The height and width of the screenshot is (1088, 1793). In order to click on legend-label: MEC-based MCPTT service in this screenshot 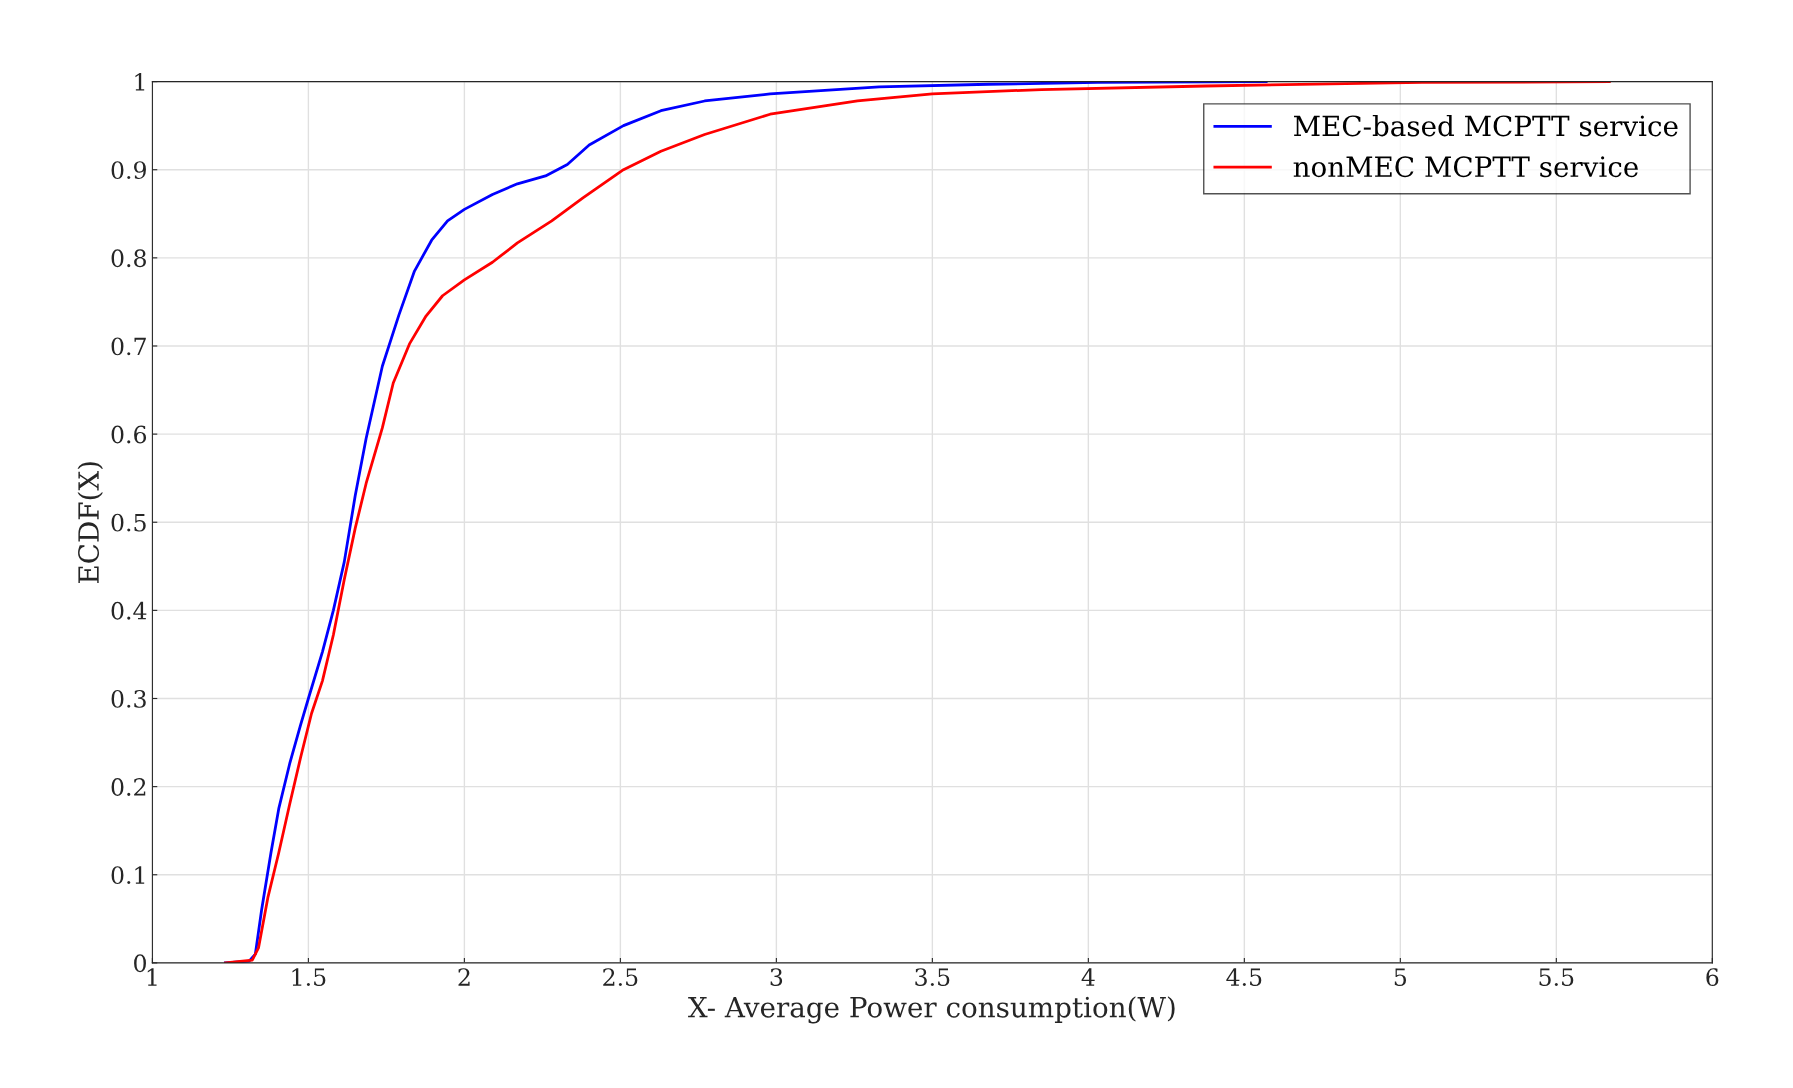, I will do `click(1486, 125)`.